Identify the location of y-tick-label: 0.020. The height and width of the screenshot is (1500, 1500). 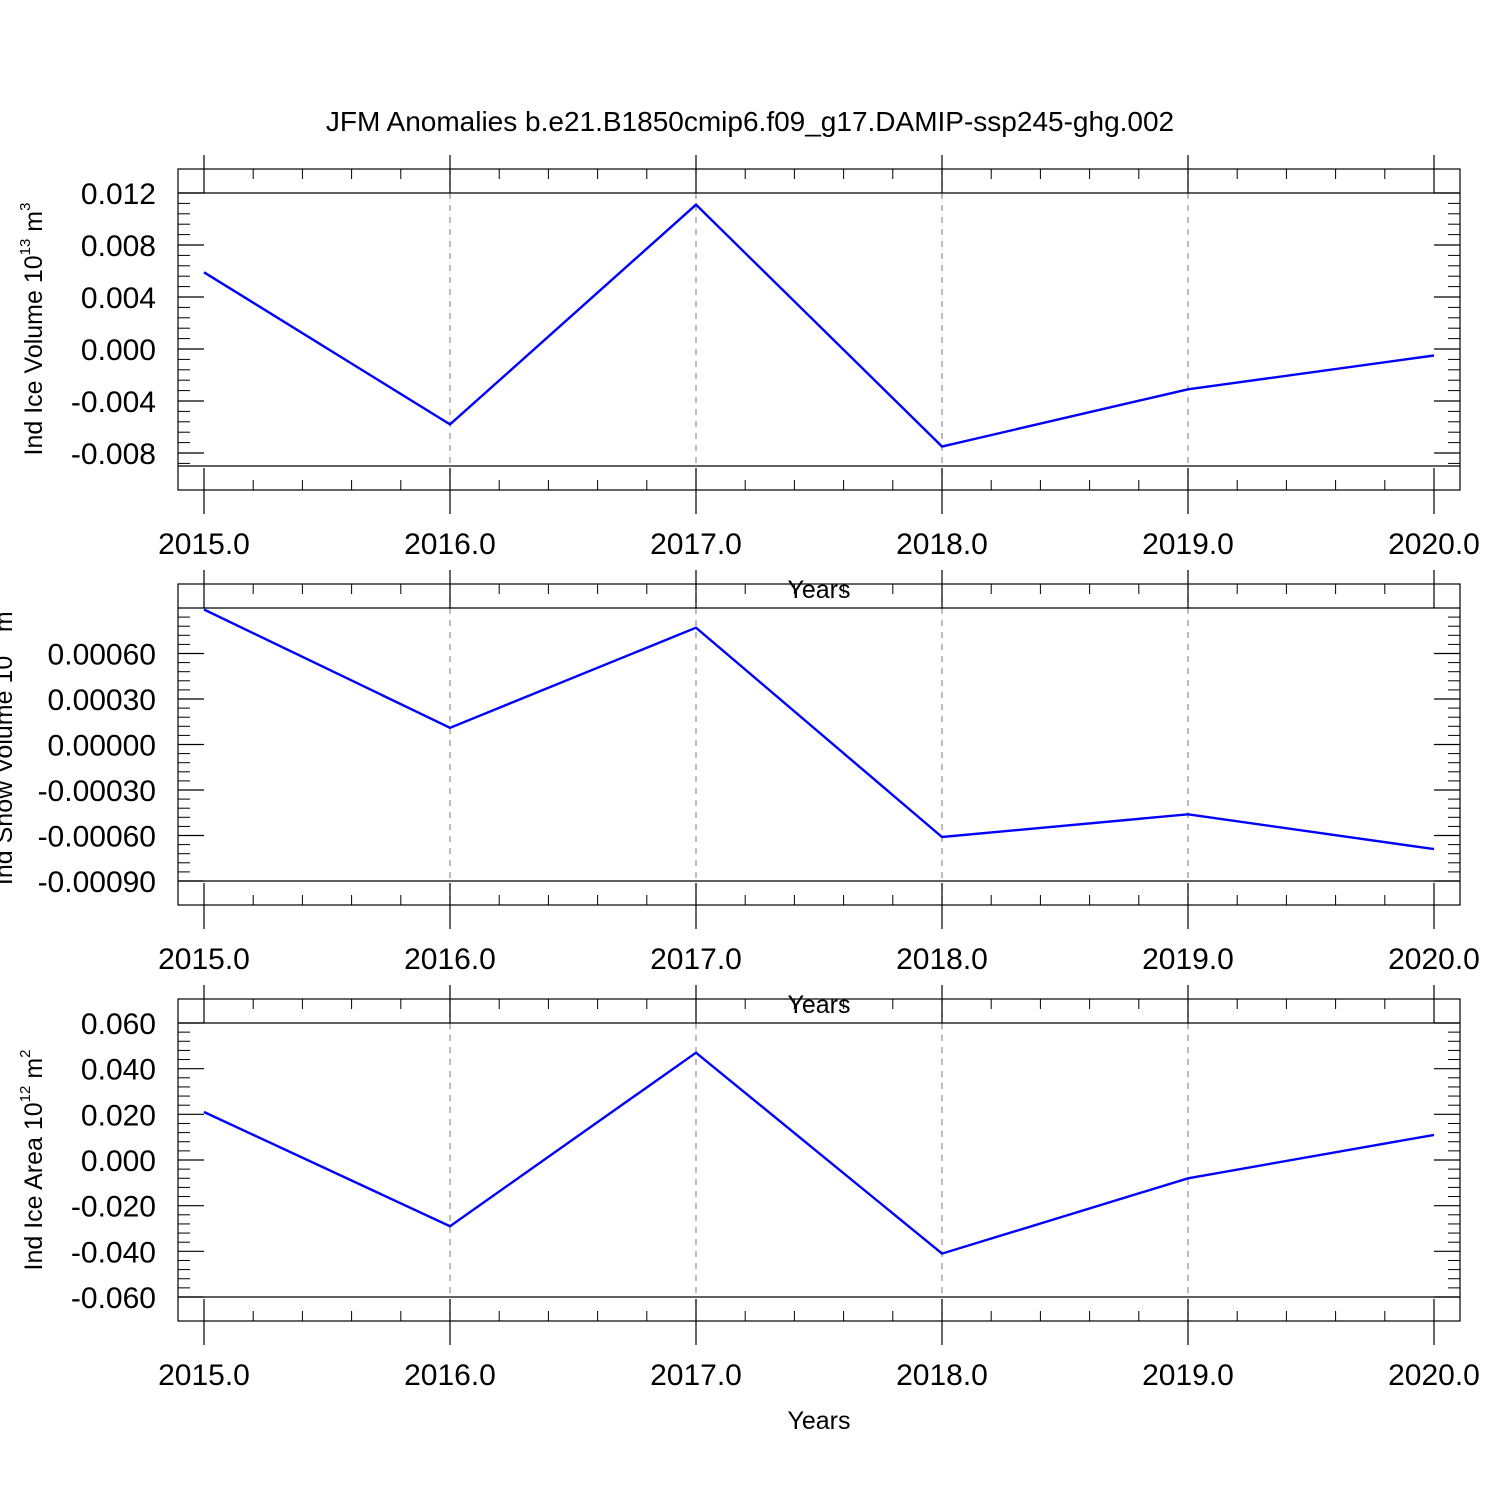
(118, 1115).